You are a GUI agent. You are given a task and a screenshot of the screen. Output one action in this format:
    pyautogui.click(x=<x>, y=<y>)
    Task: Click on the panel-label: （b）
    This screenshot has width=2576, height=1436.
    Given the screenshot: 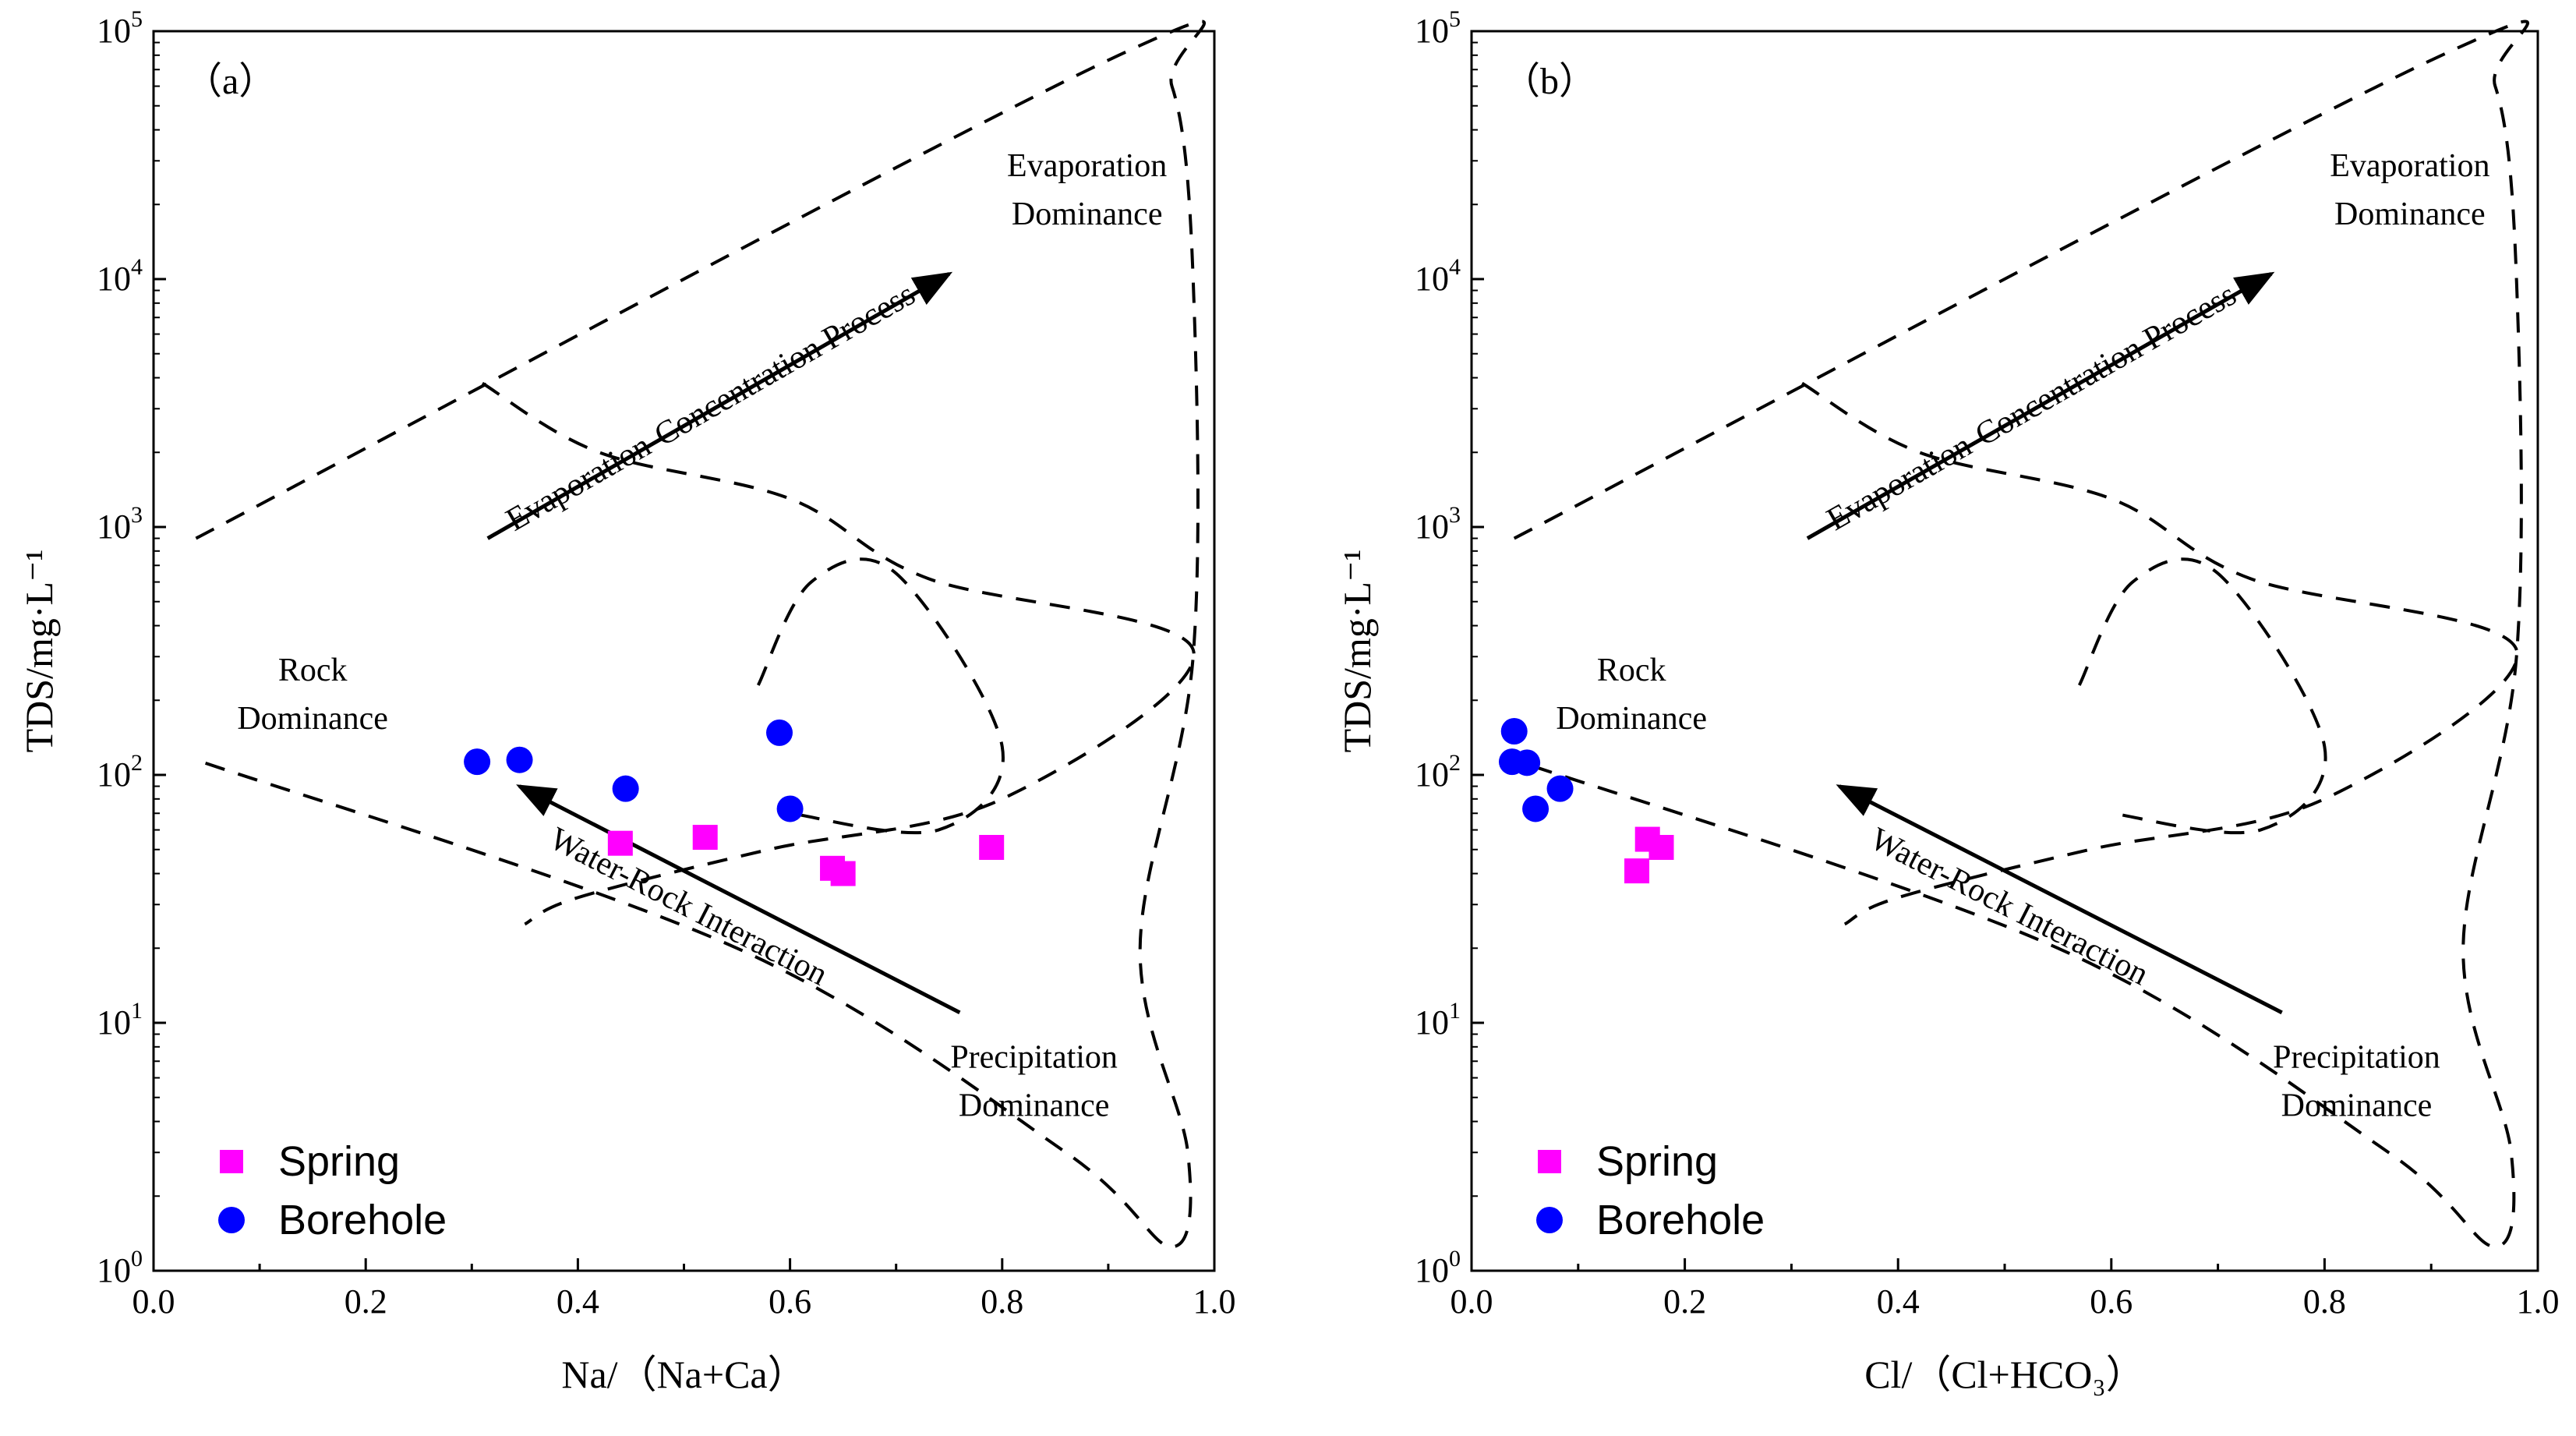 What is the action you would take?
    pyautogui.click(x=1549, y=81)
    